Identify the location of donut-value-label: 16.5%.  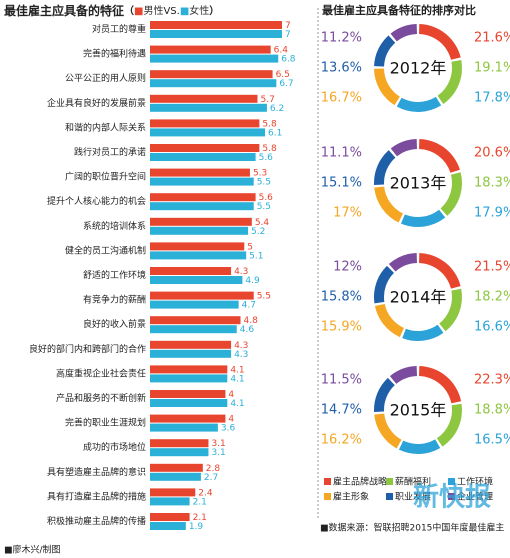
(492, 440).